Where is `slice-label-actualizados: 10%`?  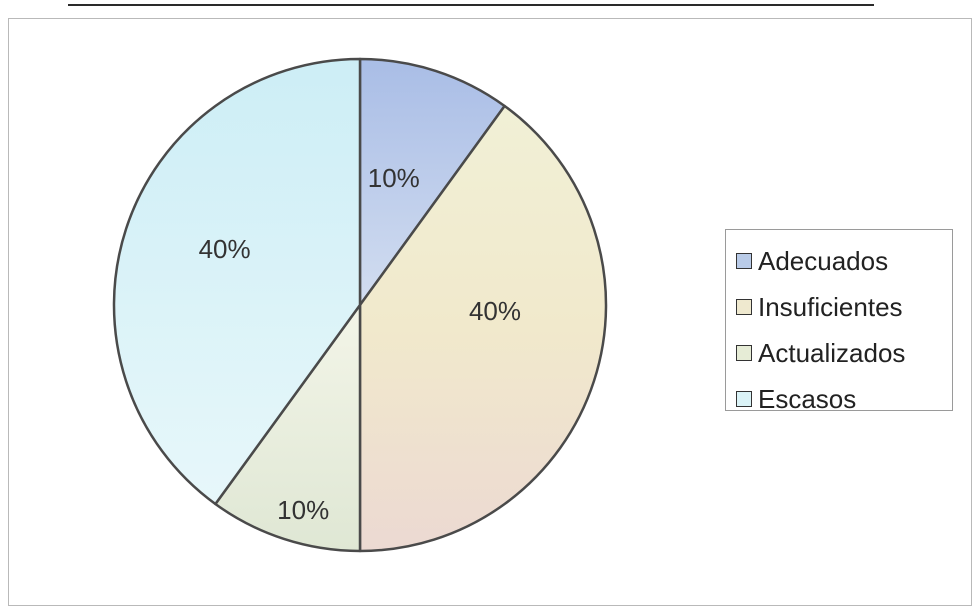
slice-label-actualizados: 10% is located at coordinates (303, 510).